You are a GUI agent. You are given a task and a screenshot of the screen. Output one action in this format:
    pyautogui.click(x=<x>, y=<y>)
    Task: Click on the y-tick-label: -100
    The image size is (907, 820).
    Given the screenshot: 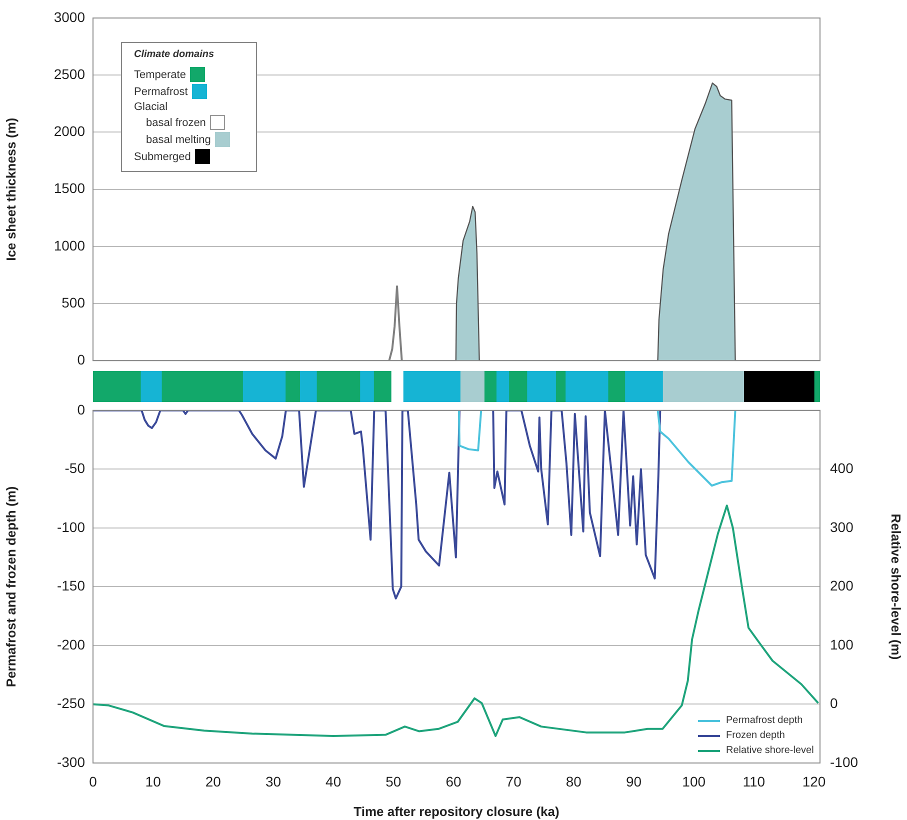 What is the action you would take?
    pyautogui.click(x=71, y=526)
    